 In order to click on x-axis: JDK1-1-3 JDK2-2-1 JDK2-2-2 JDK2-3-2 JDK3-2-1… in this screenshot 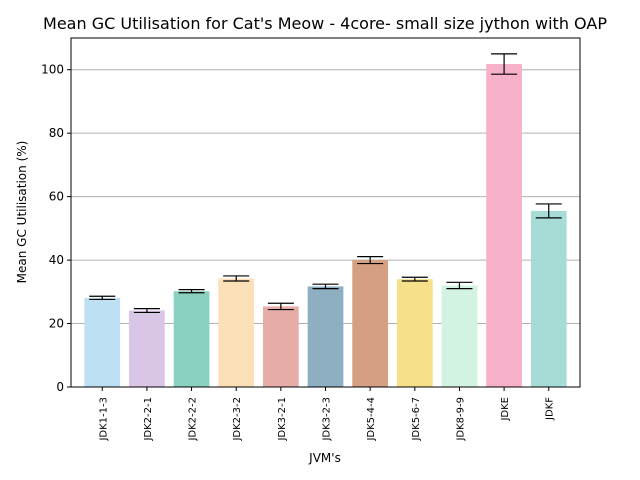, I will do `click(327, 414)`.